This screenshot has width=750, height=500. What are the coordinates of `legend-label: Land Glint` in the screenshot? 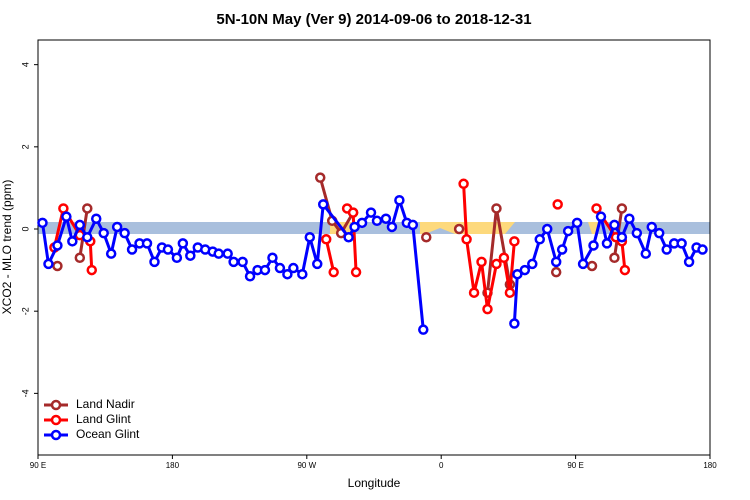 It's located at (103, 419).